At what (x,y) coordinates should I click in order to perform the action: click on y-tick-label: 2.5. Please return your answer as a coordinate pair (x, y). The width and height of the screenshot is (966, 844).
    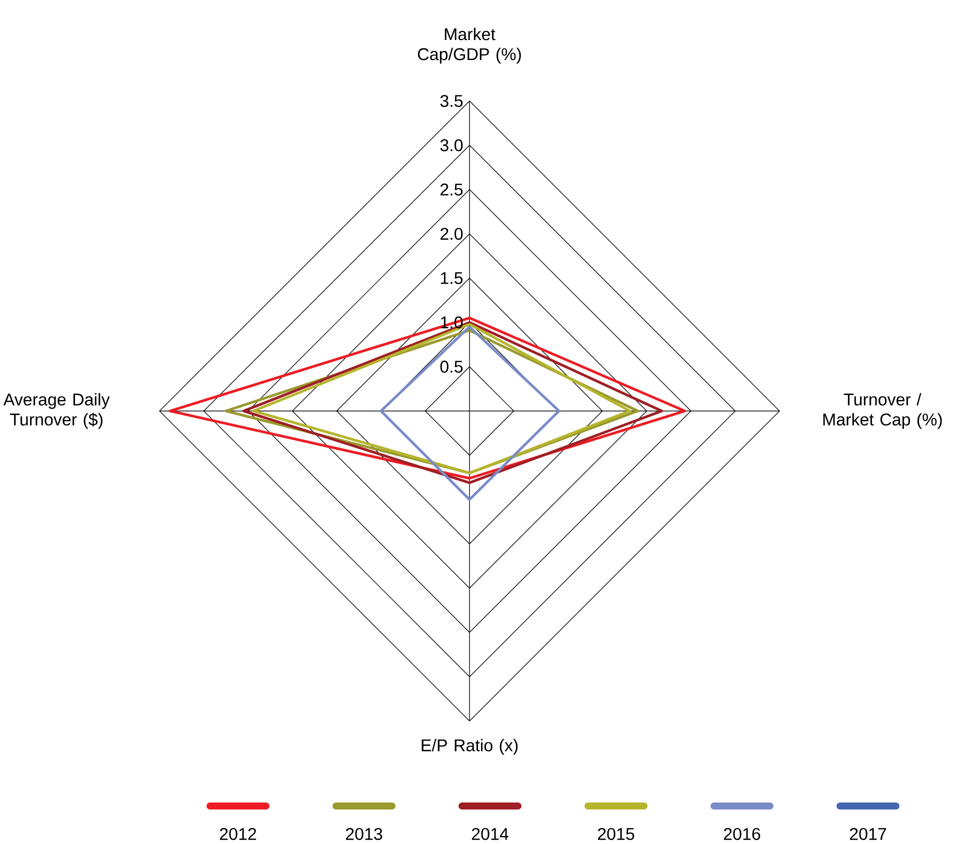
    Looking at the image, I should click on (451, 190).